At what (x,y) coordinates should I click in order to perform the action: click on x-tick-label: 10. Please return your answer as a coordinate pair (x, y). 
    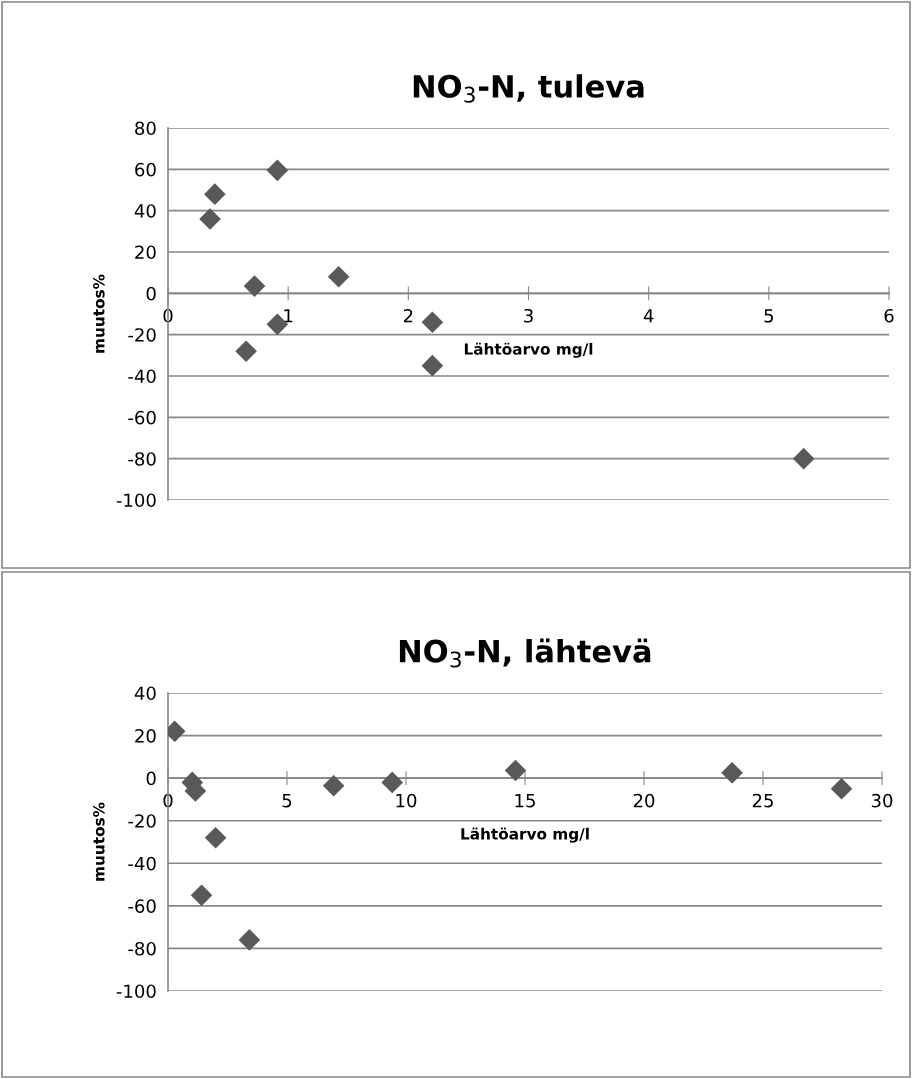
    Looking at the image, I should click on (406, 800).